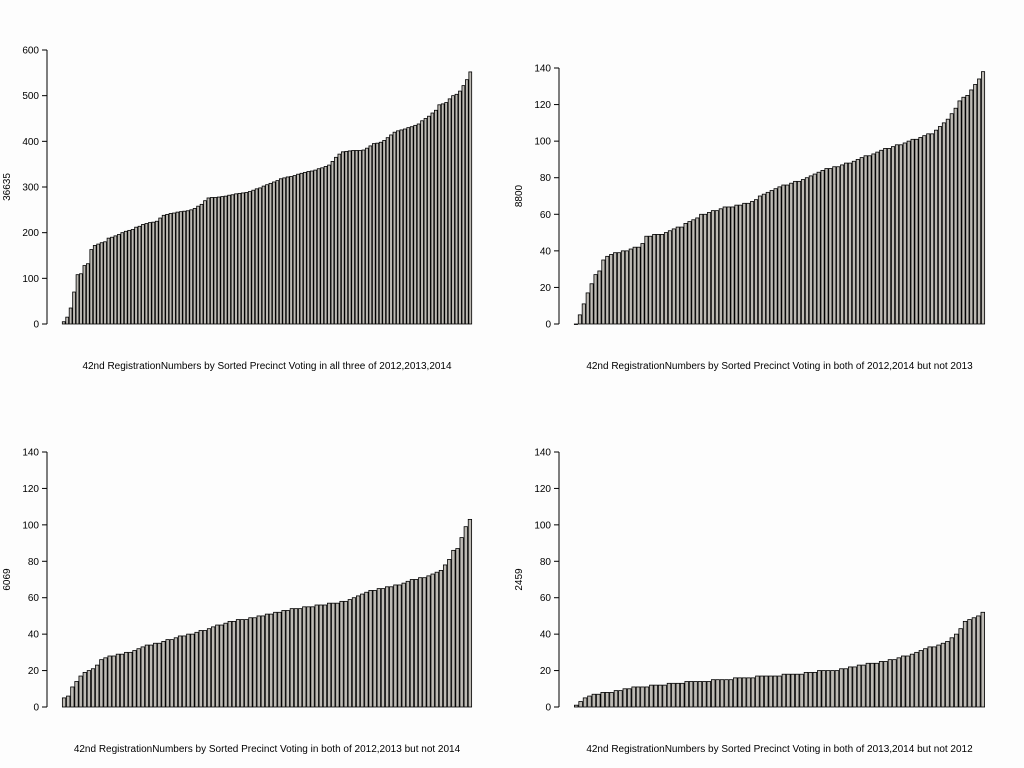 This screenshot has width=1024, height=768. Describe the element at coordinates (30, 142) in the screenshot. I see `y-tick-label: 400` at that location.